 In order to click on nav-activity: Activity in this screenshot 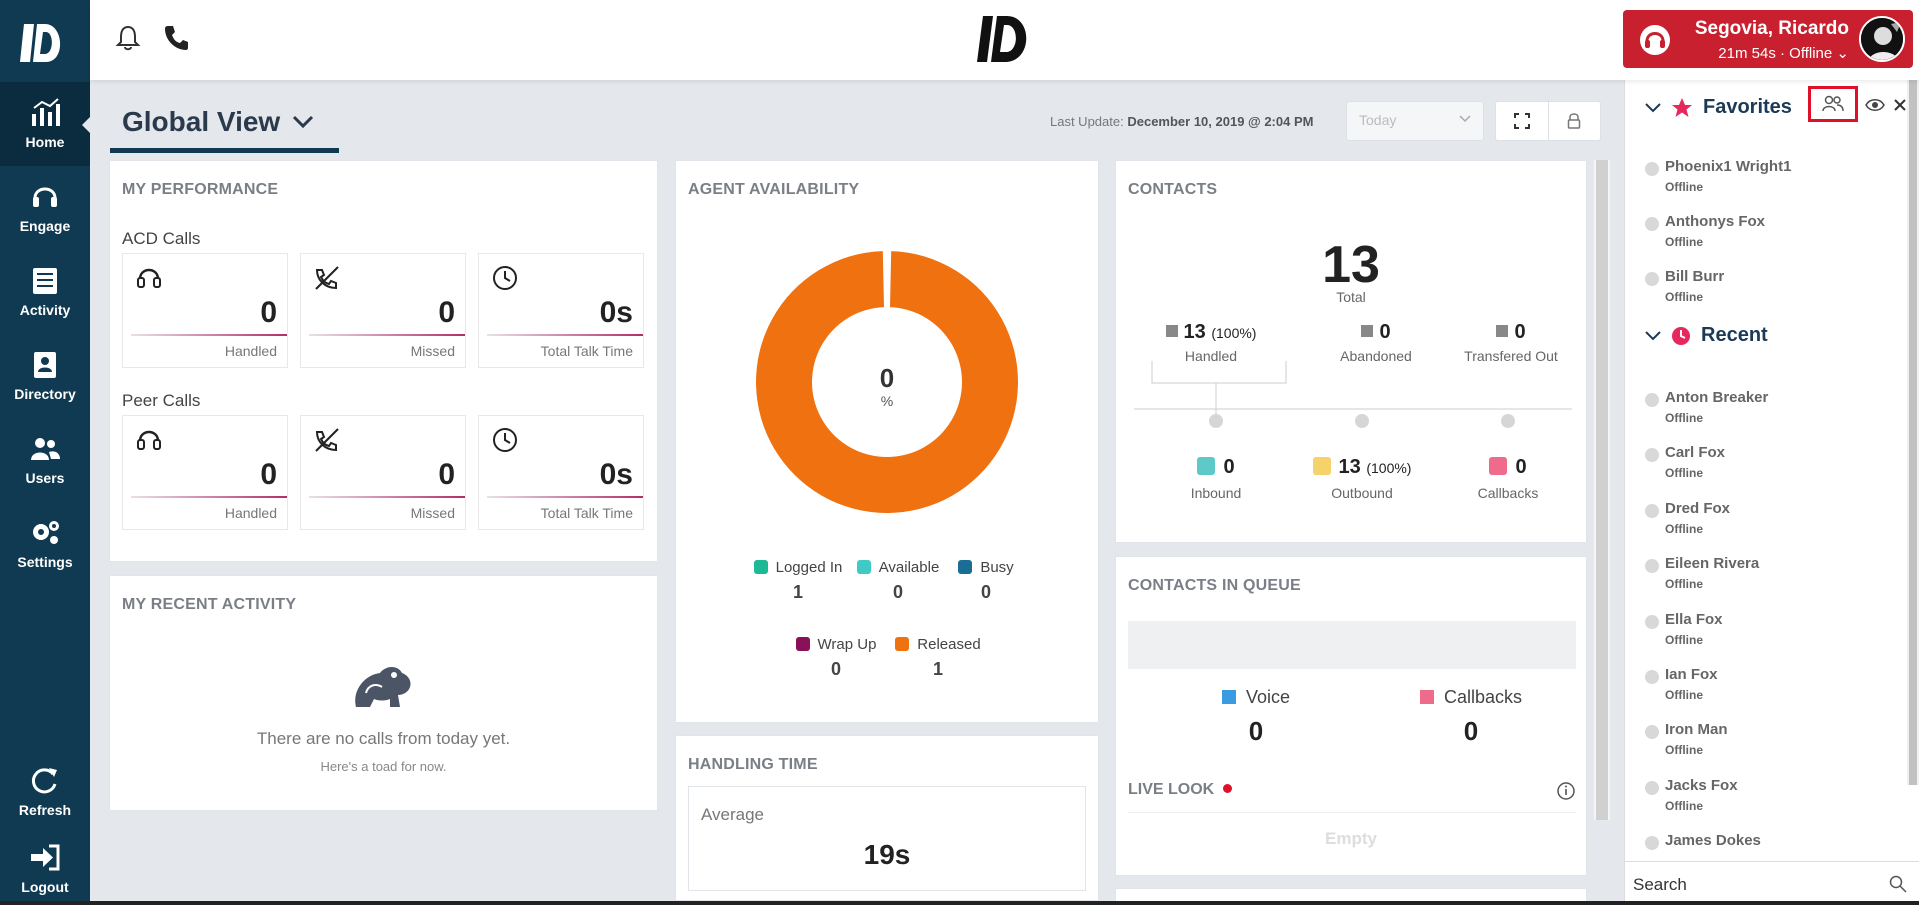, I will do `click(45, 292)`.